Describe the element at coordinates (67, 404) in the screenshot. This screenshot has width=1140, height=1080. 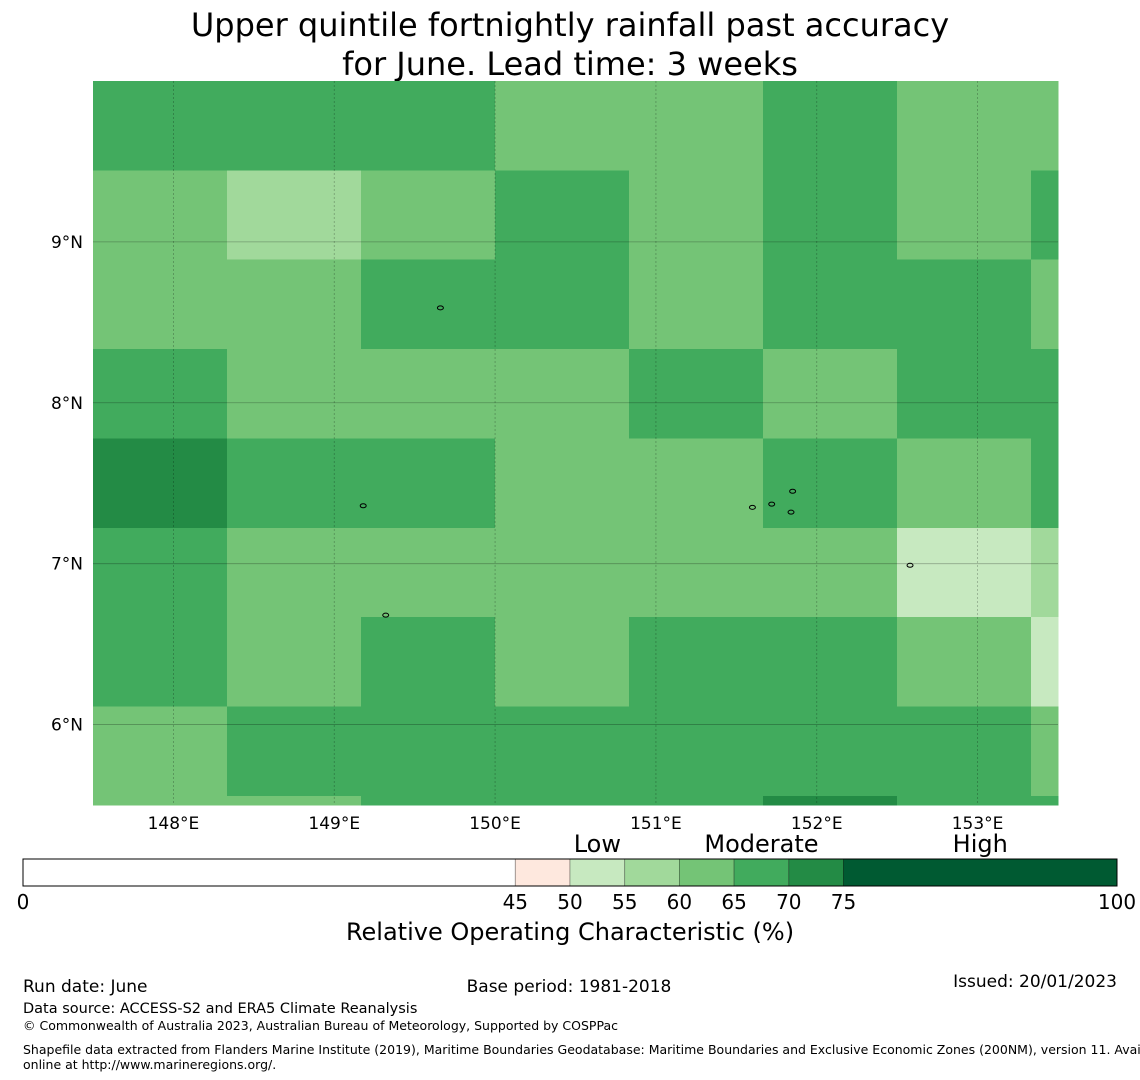
I see `lat-tick-label: 8°N` at that location.